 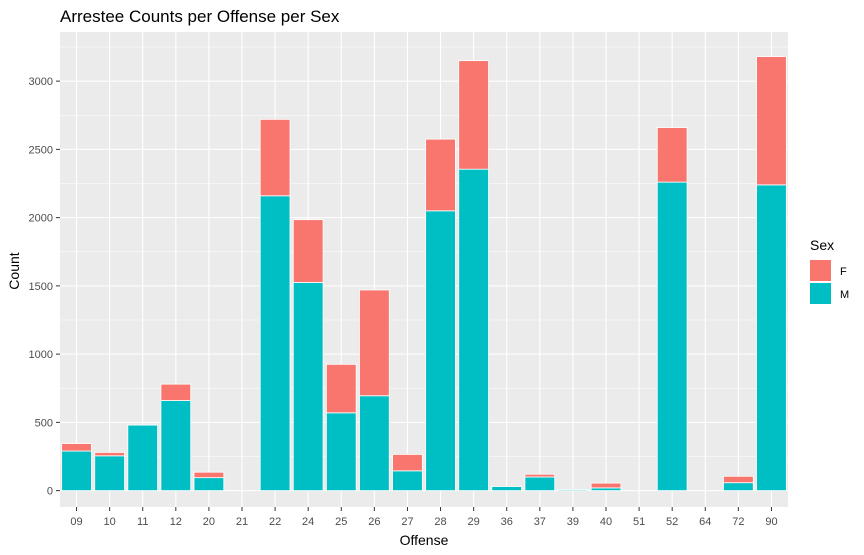 I want to click on x-tick-label: 64, so click(x=705, y=522).